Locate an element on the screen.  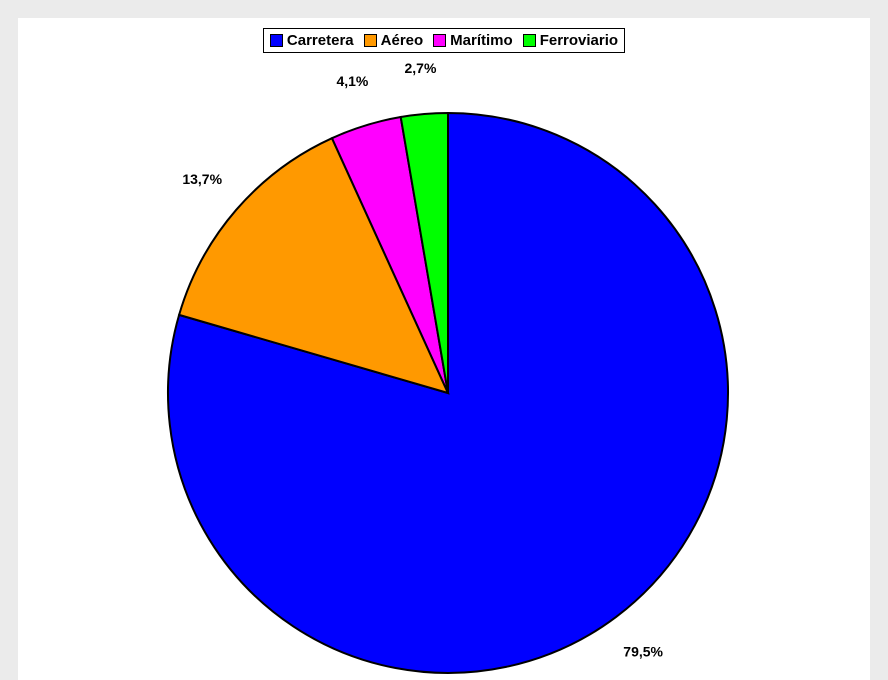
legend-box: Carretera Aéreo Marítimo Ferroviario is located at coordinates (444, 40).